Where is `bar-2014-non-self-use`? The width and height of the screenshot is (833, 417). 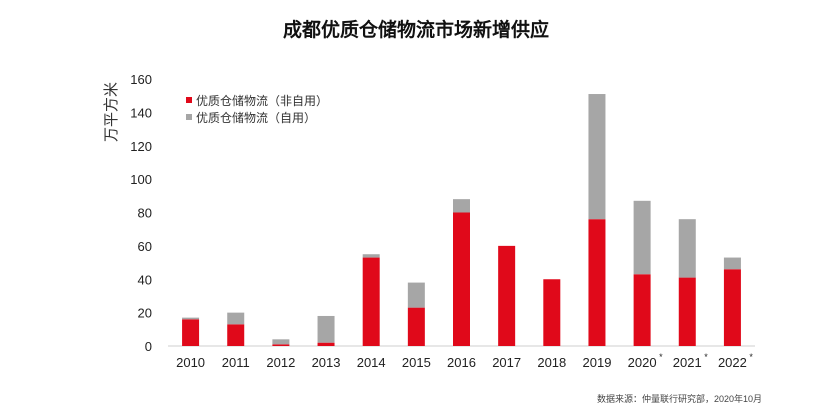 bar-2014-non-self-use is located at coordinates (371, 301).